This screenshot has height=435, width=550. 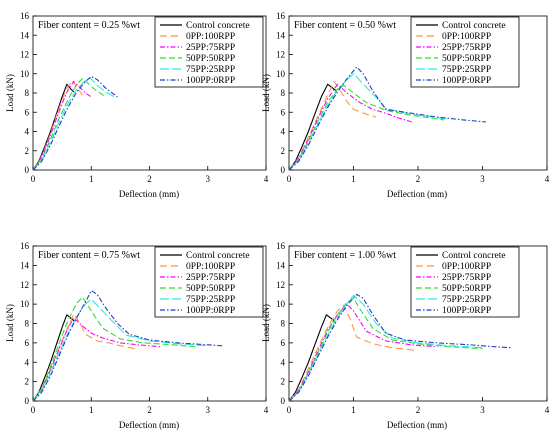 I want to click on fiber-content-annotation: Fiber content = 0.75 %wt, so click(x=89, y=255).